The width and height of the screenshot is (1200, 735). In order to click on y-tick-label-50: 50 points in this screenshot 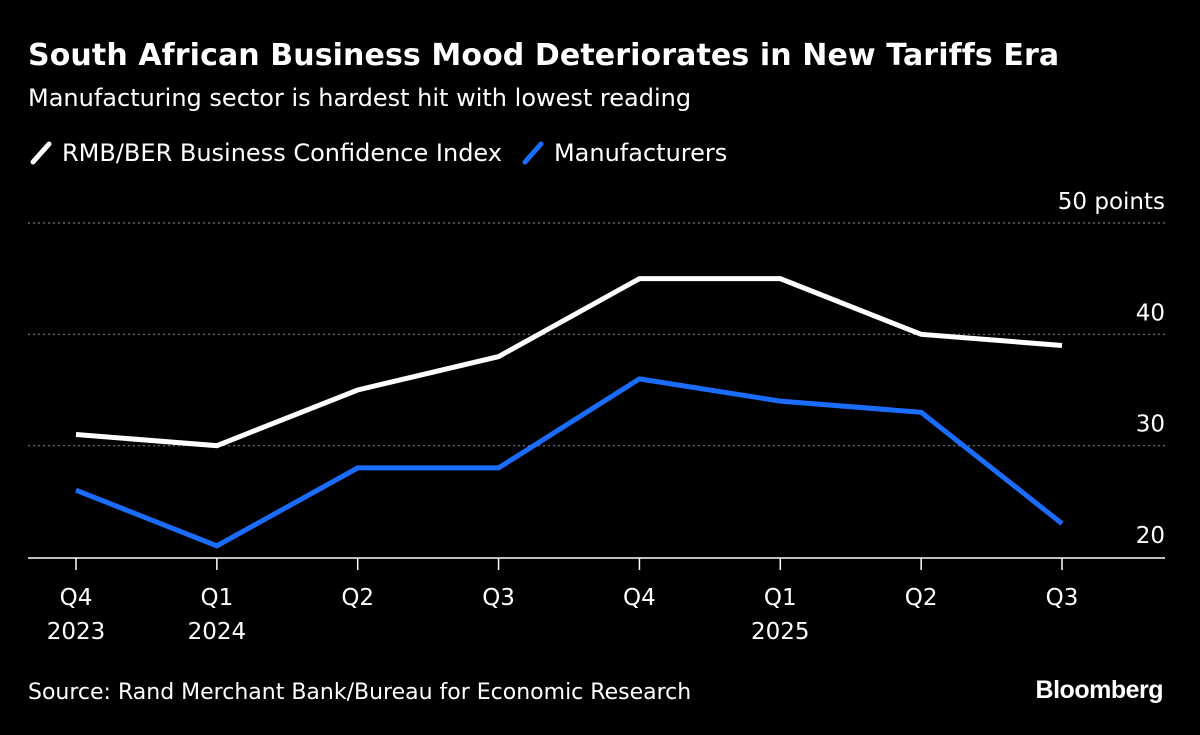, I will do `click(1111, 202)`.